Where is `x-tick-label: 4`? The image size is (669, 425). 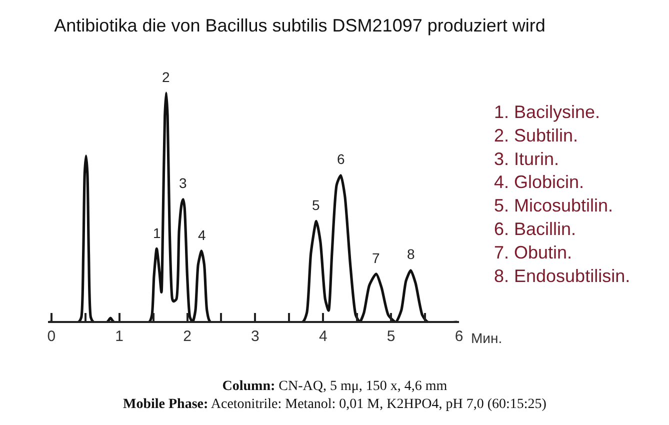
x-tick-label: 4 is located at coordinates (323, 336).